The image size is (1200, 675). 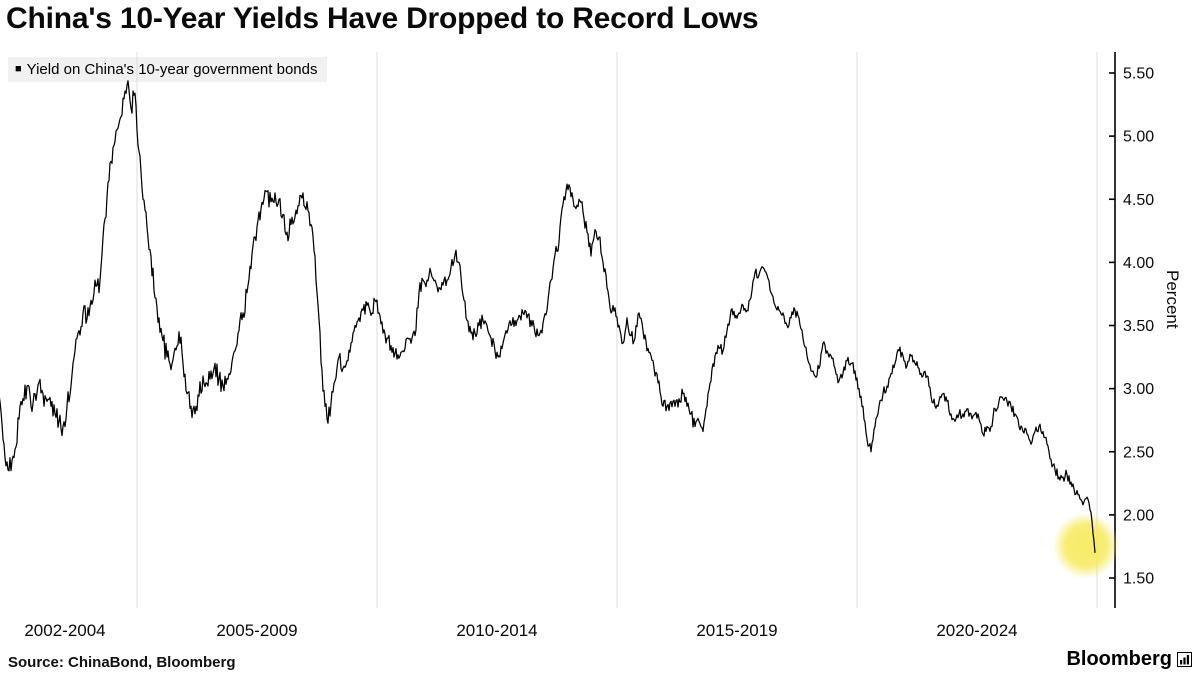 I want to click on y-tick-label: 4.50, so click(x=1138, y=200).